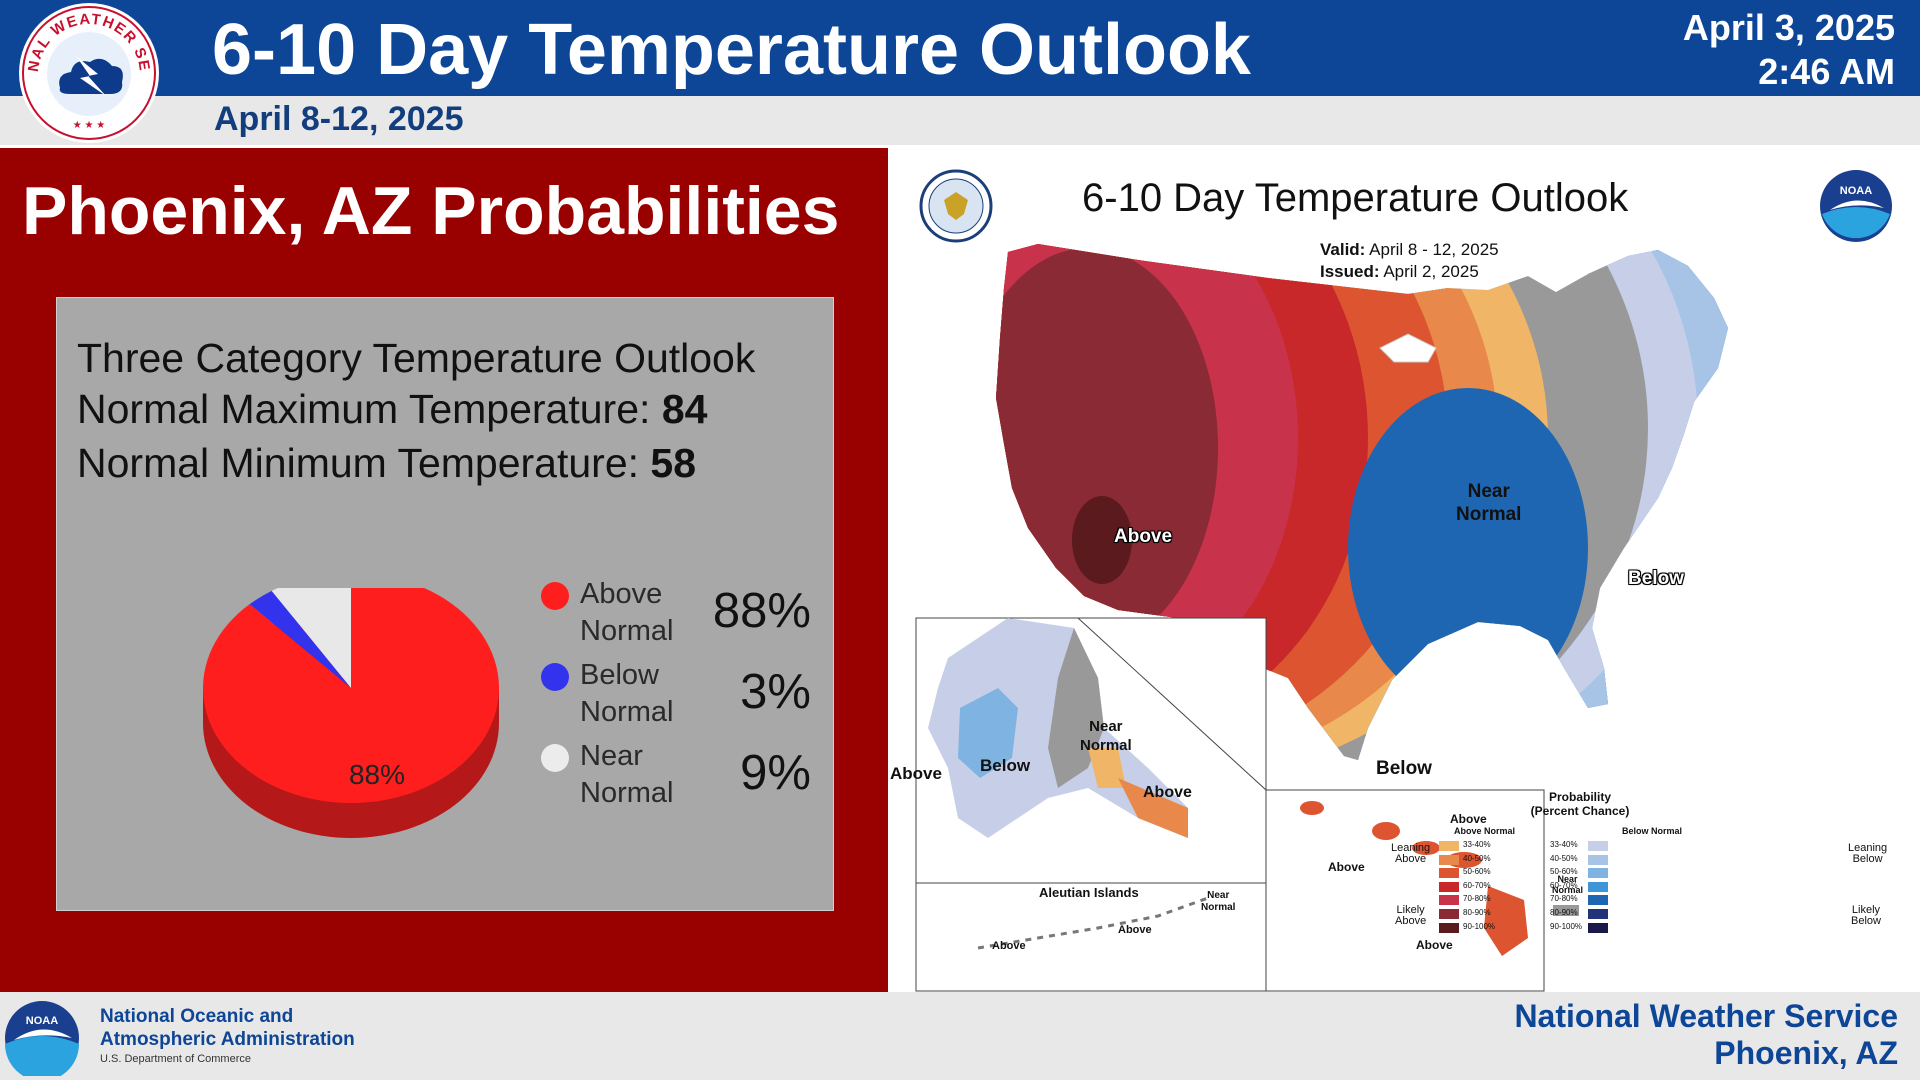 The image size is (1920, 1081). I want to click on map-issued-label: Issued:, so click(1350, 271).